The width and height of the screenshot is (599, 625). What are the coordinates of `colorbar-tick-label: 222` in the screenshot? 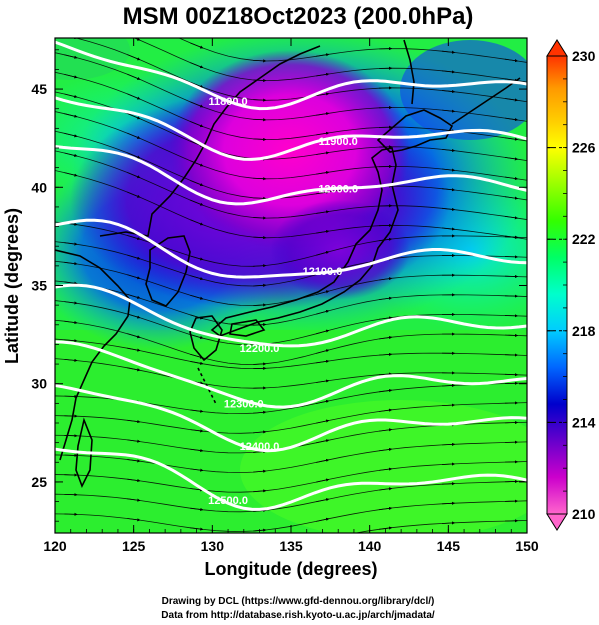 It's located at (584, 239).